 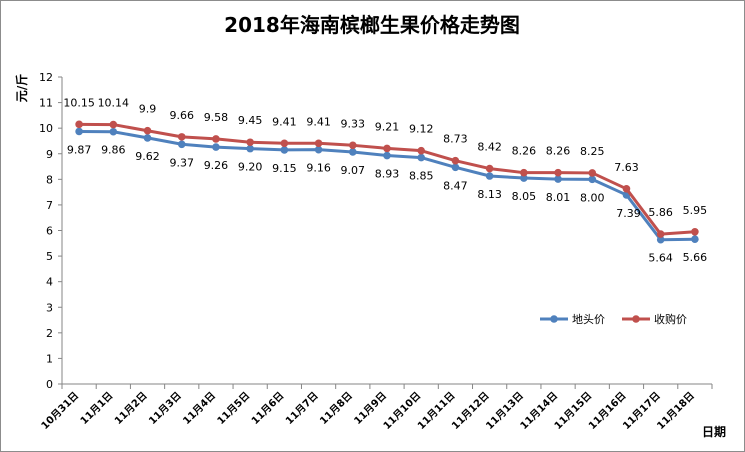 What do you see at coordinates (96, 408) in the screenshot?
I see `x-tick-label: 11月1日` at bounding box center [96, 408].